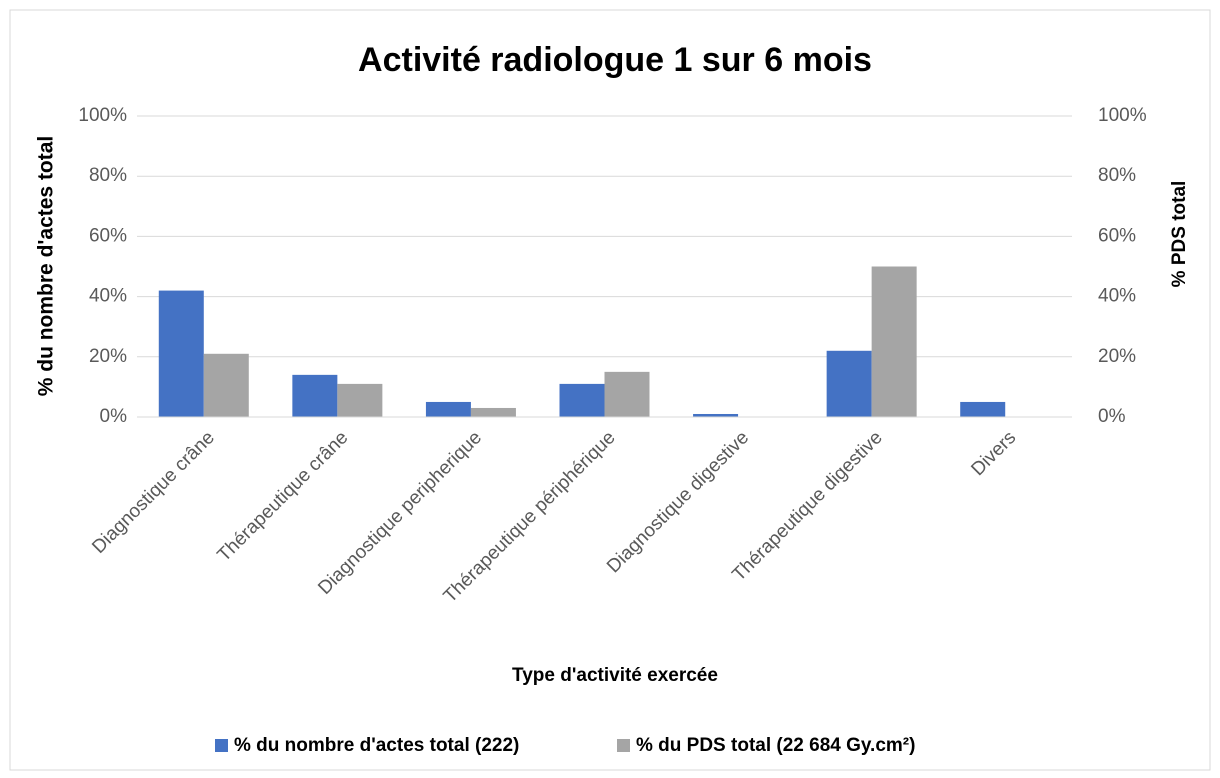 This screenshot has height=778, width=1220. What do you see at coordinates (1117, 175) in the screenshot?
I see `y2-tick-label: 80%` at bounding box center [1117, 175].